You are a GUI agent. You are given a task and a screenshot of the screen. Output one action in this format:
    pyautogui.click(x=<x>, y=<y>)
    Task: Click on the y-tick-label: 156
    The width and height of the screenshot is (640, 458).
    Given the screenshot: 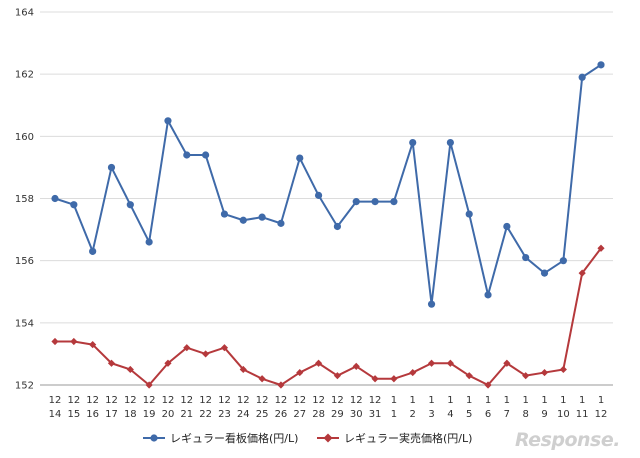 What is the action you would take?
    pyautogui.click(x=24, y=261)
    